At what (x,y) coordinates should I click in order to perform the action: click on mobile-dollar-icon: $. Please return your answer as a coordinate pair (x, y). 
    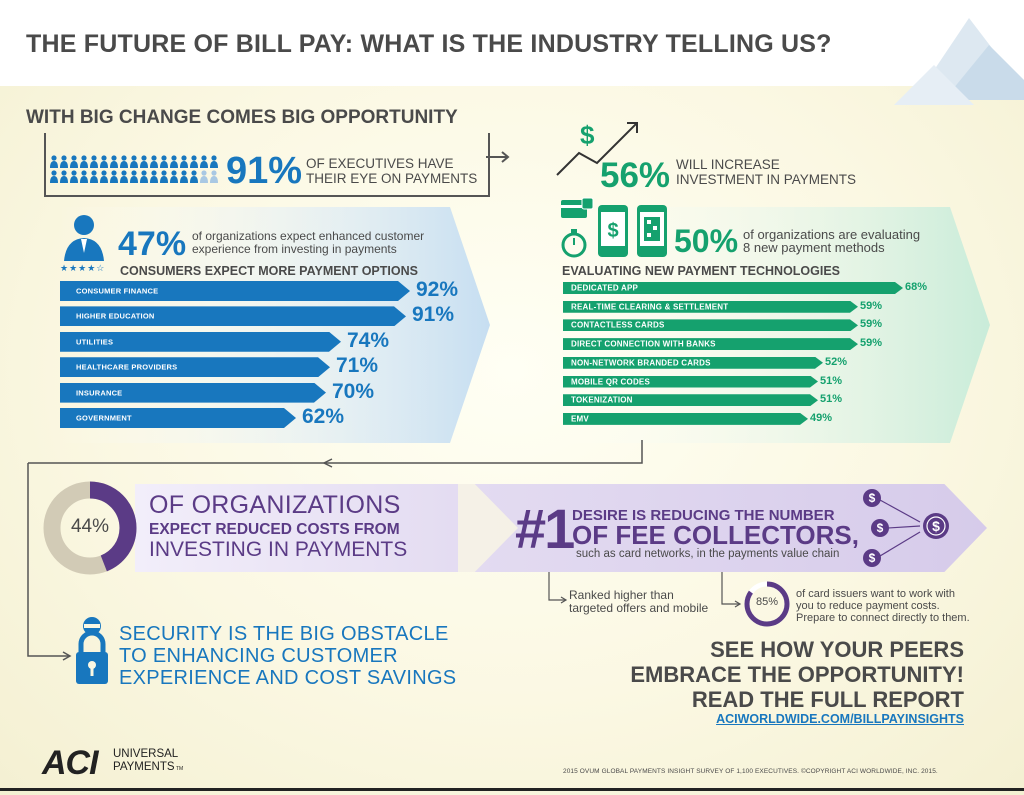
    Looking at the image, I should click on (613, 231).